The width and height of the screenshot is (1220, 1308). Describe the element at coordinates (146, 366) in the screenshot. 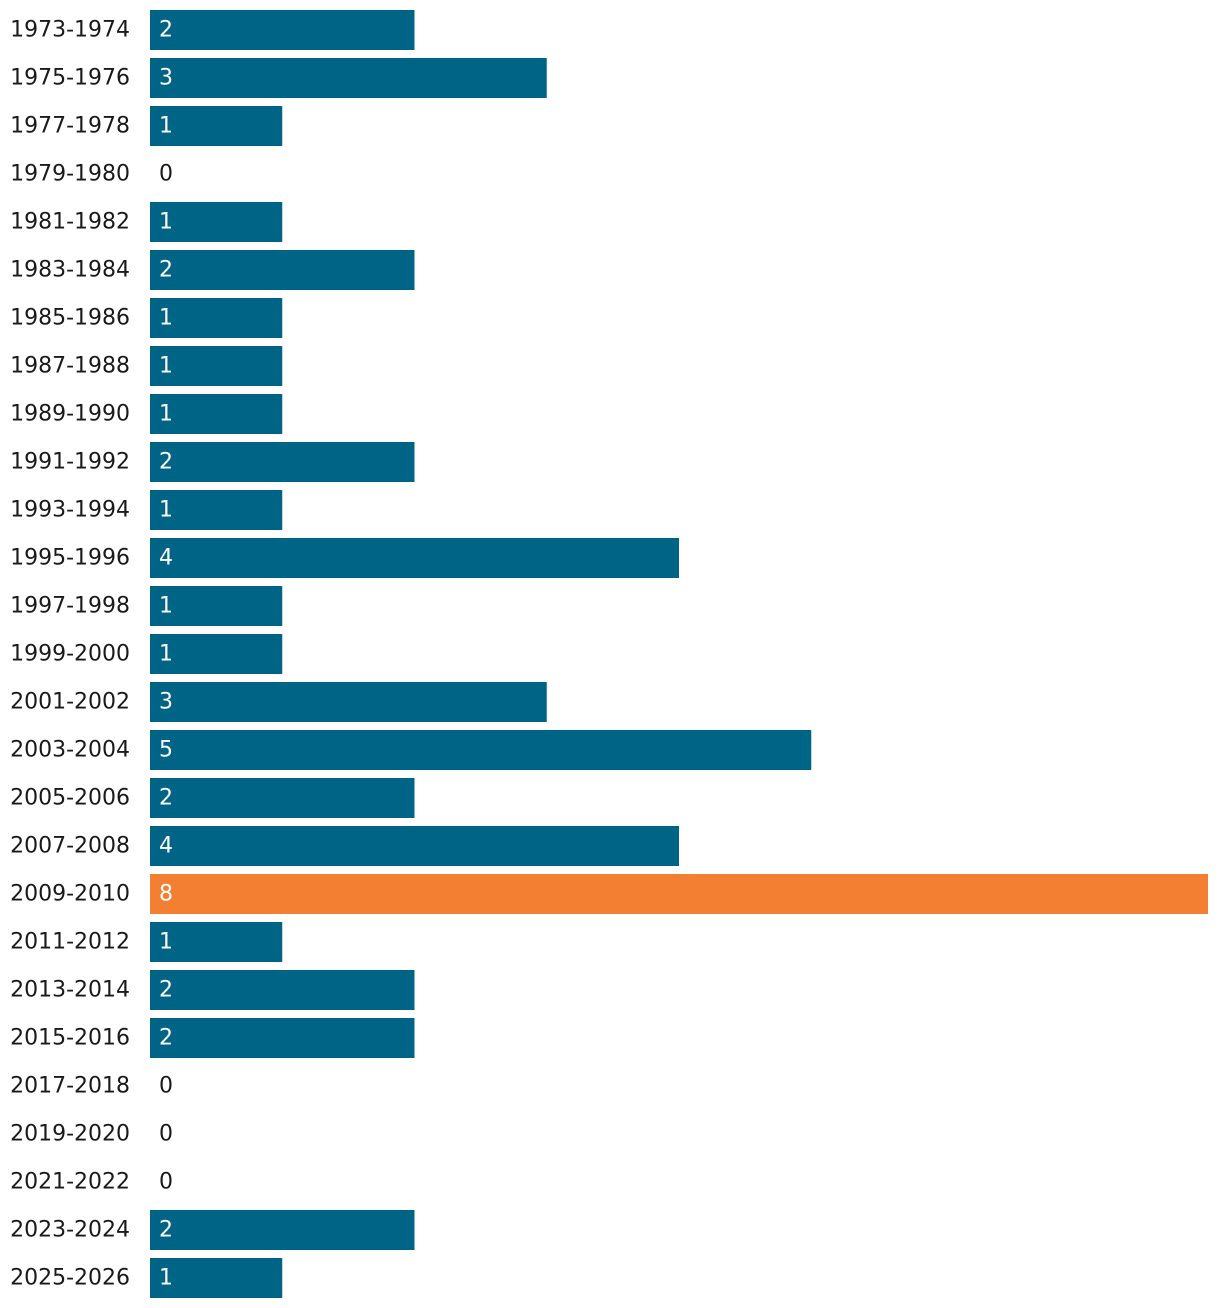

I see `bar-row: 1987-1988 1` at that location.